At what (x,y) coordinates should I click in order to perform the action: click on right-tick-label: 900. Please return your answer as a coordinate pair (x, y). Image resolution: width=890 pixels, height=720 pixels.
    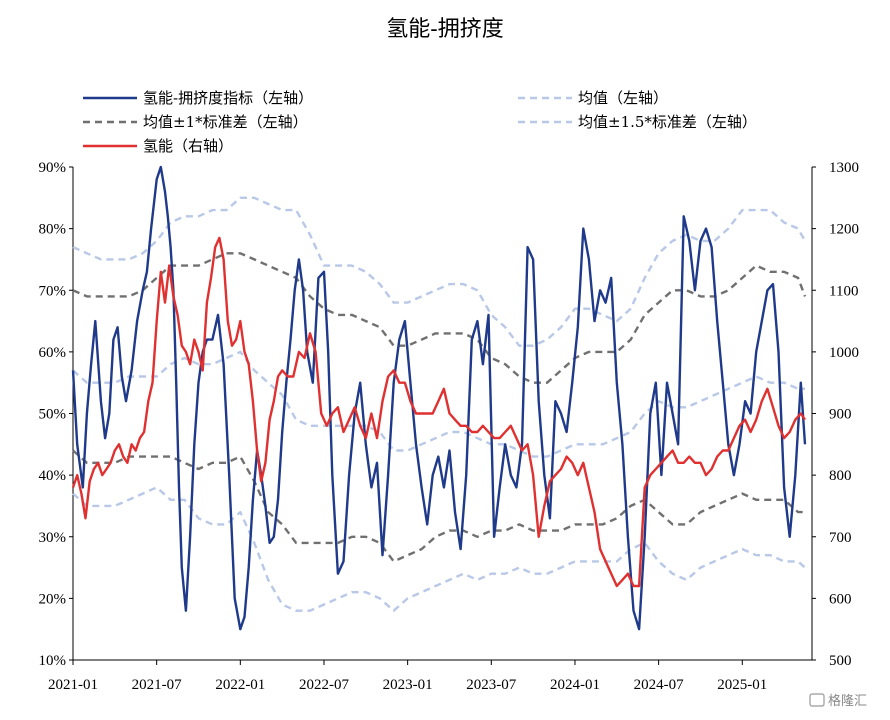
    Looking at the image, I should click on (840, 415).